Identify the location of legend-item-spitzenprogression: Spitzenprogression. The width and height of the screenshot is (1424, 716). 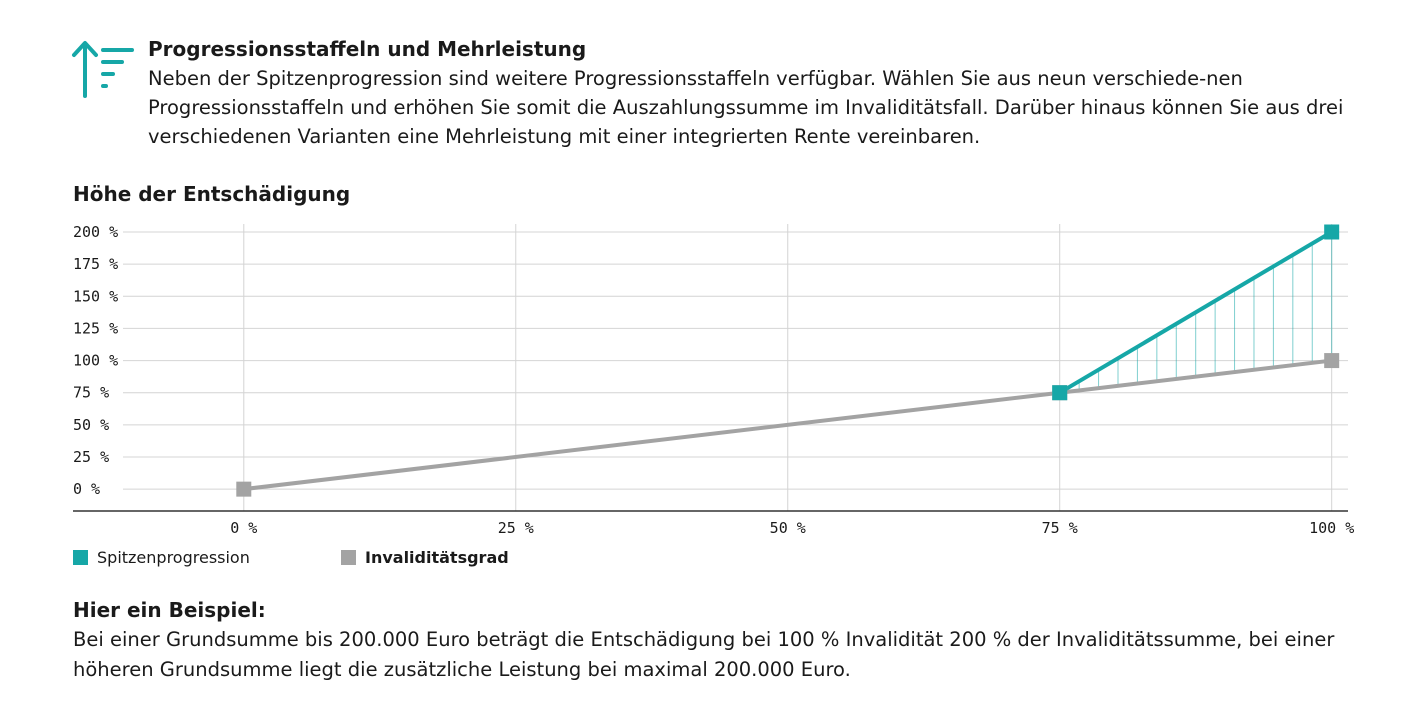
(161, 557).